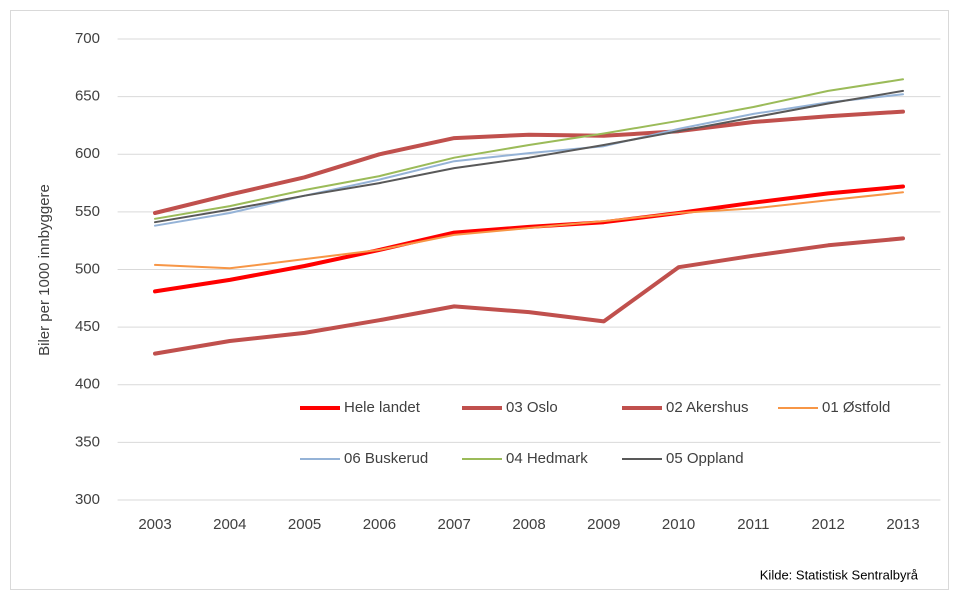 The image size is (959, 596). I want to click on x-tick-label: 2012, so click(828, 524).